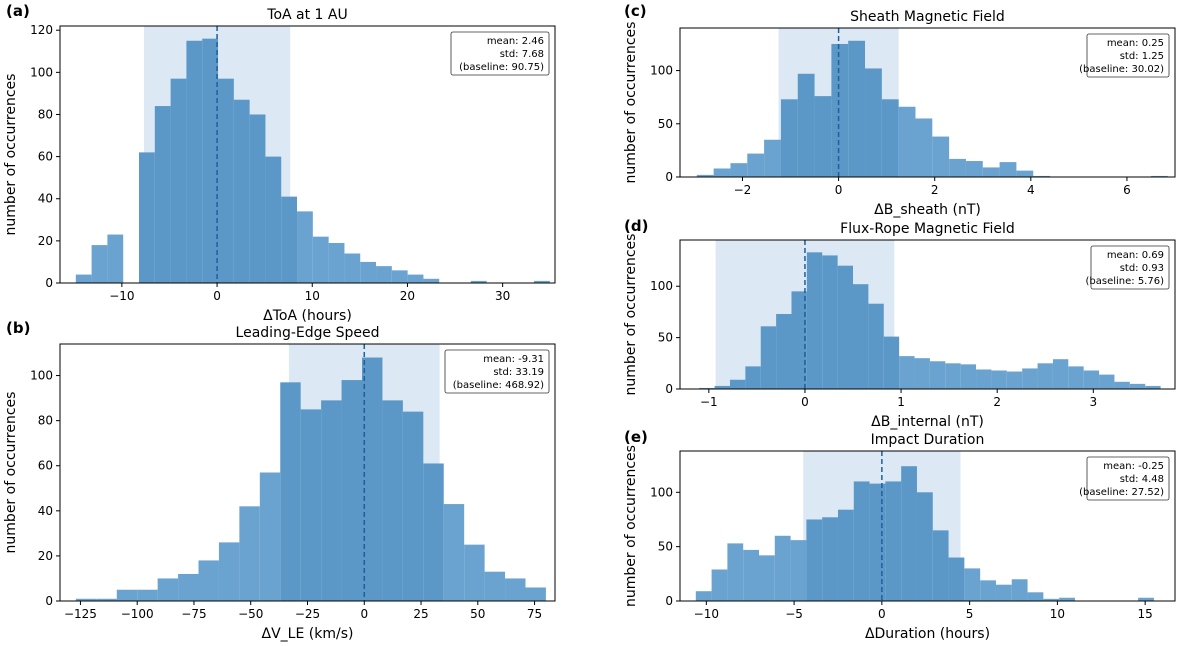 The image size is (1200, 646). Describe the element at coordinates (522, 54) in the screenshot. I see `stat-std: std: 7.68` at that location.